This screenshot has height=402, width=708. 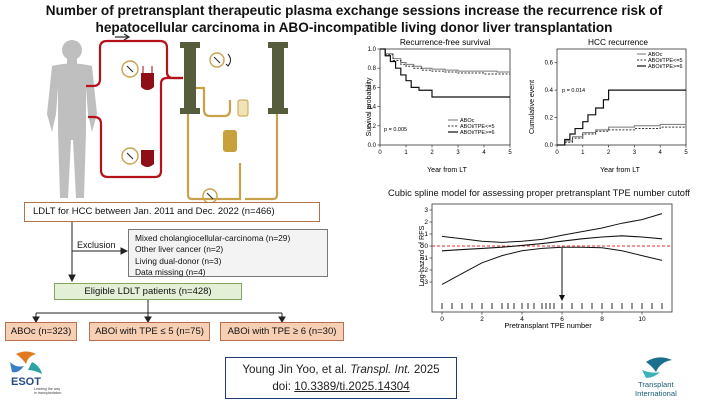 What do you see at coordinates (372, 127) in the screenshot?
I see `rfs-y-tick-label: 0.2` at bounding box center [372, 127].